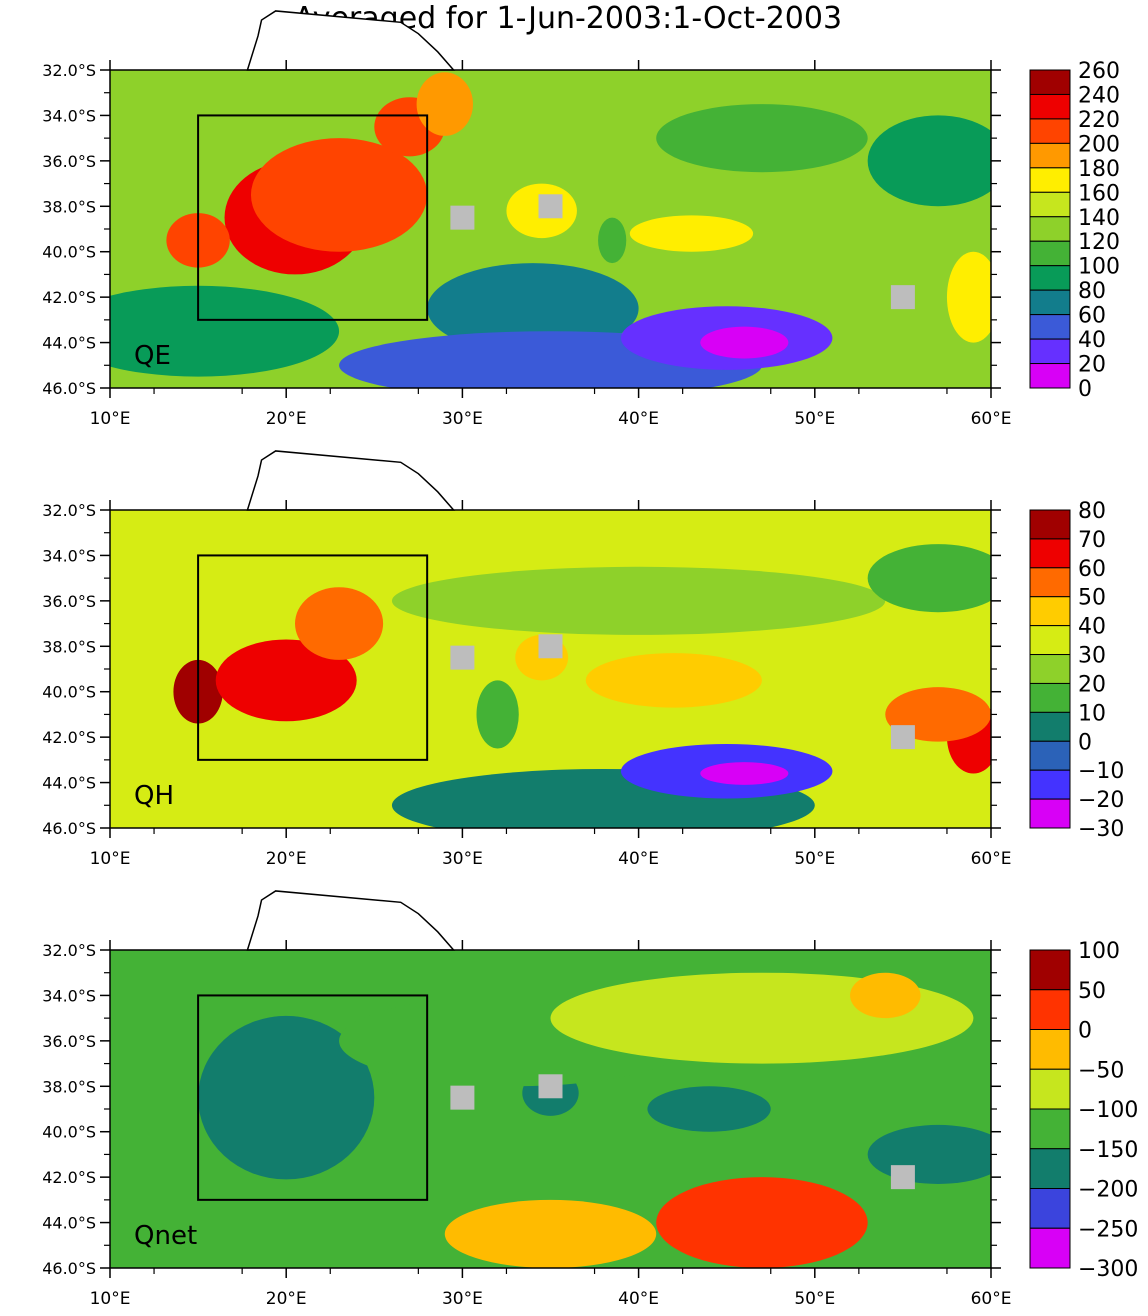  Describe the element at coordinates (286, 859) in the screenshot. I see `x-tick-label: 20°E` at that location.